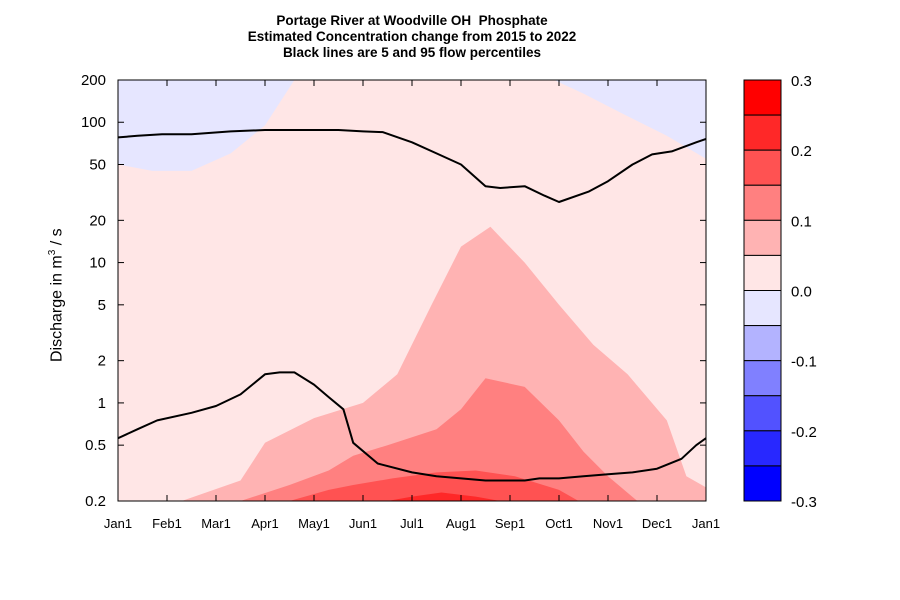  I want to click on y-tick-label: 50, so click(97, 164).